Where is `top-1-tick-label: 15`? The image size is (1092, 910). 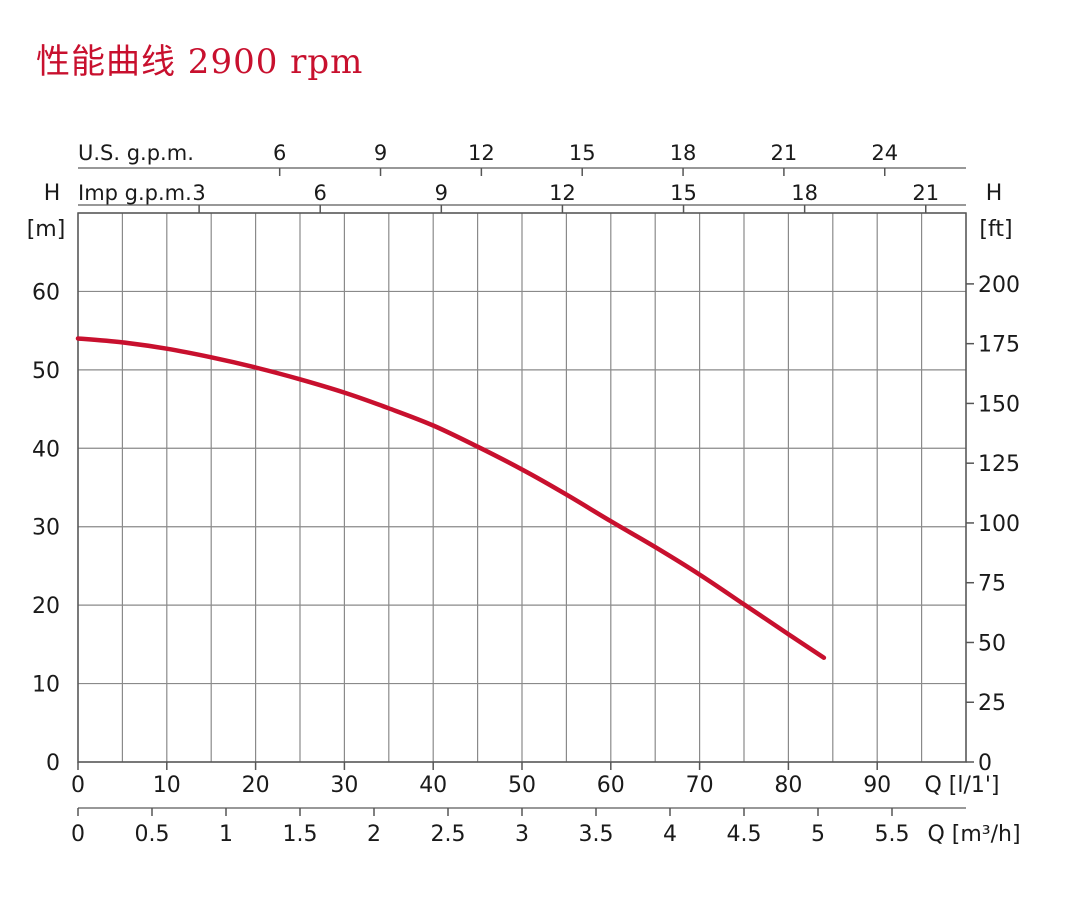 top-1-tick-label: 15 is located at coordinates (582, 153).